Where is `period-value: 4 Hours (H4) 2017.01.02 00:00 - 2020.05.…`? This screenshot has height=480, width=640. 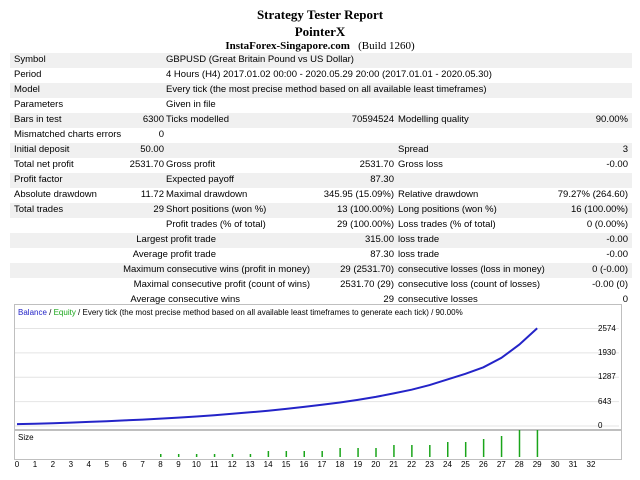 period-value: 4 Hours (H4) 2017.01.02 00:00 - 2020.05.… is located at coordinates (329, 74).